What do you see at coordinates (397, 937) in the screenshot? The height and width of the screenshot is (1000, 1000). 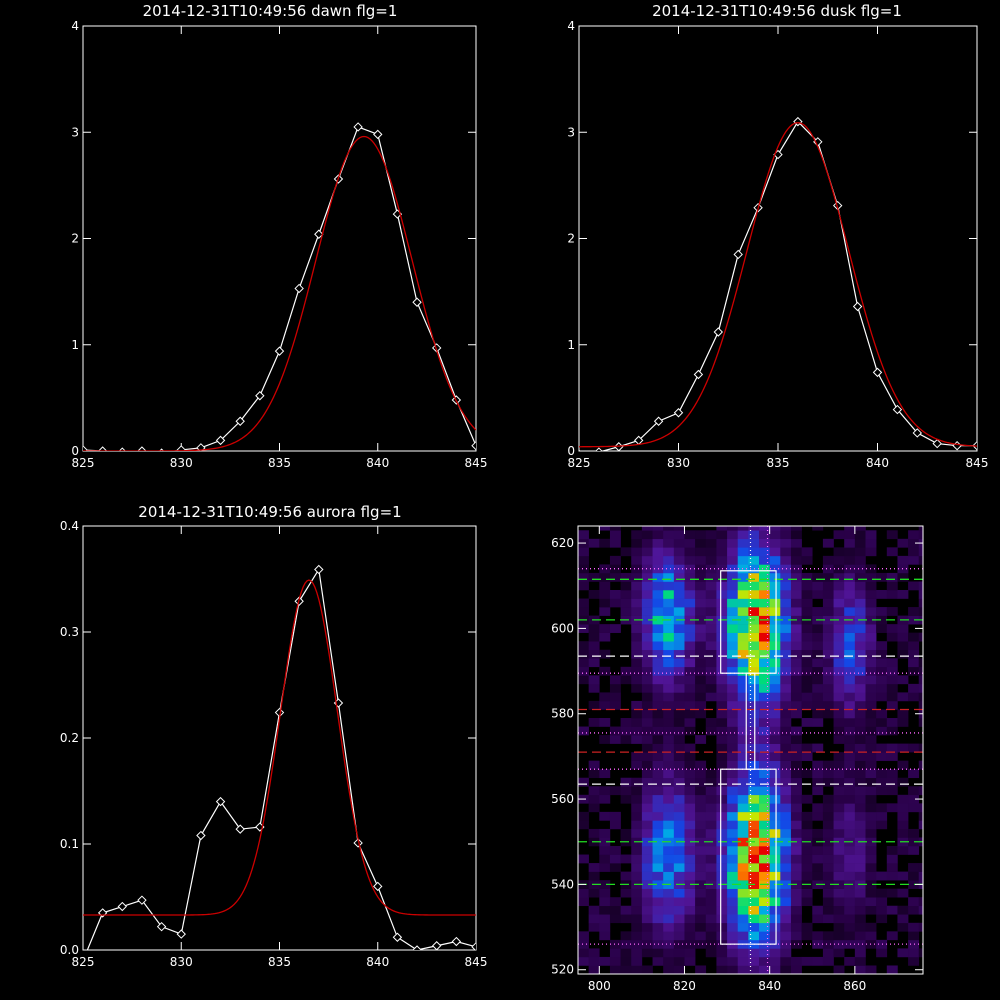 I see `data-point` at bounding box center [397, 937].